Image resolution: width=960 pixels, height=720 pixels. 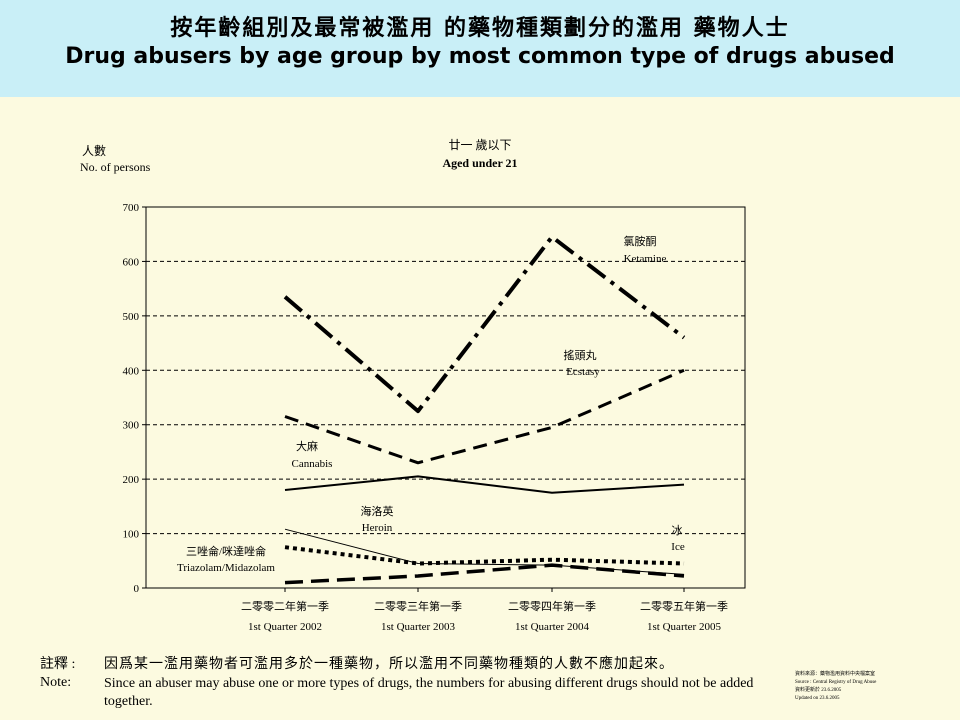 What do you see at coordinates (285, 627) in the screenshot?
I see `x-tick-label: 1st Quarter 2002` at bounding box center [285, 627].